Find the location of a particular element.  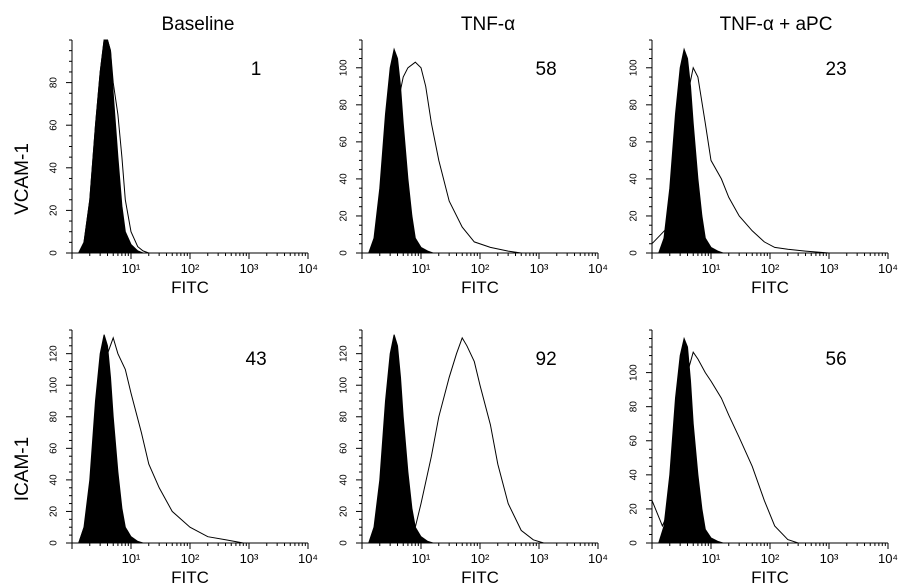

column-title-tnf-apc: TNF-α + aPC is located at coordinates (776, 24).